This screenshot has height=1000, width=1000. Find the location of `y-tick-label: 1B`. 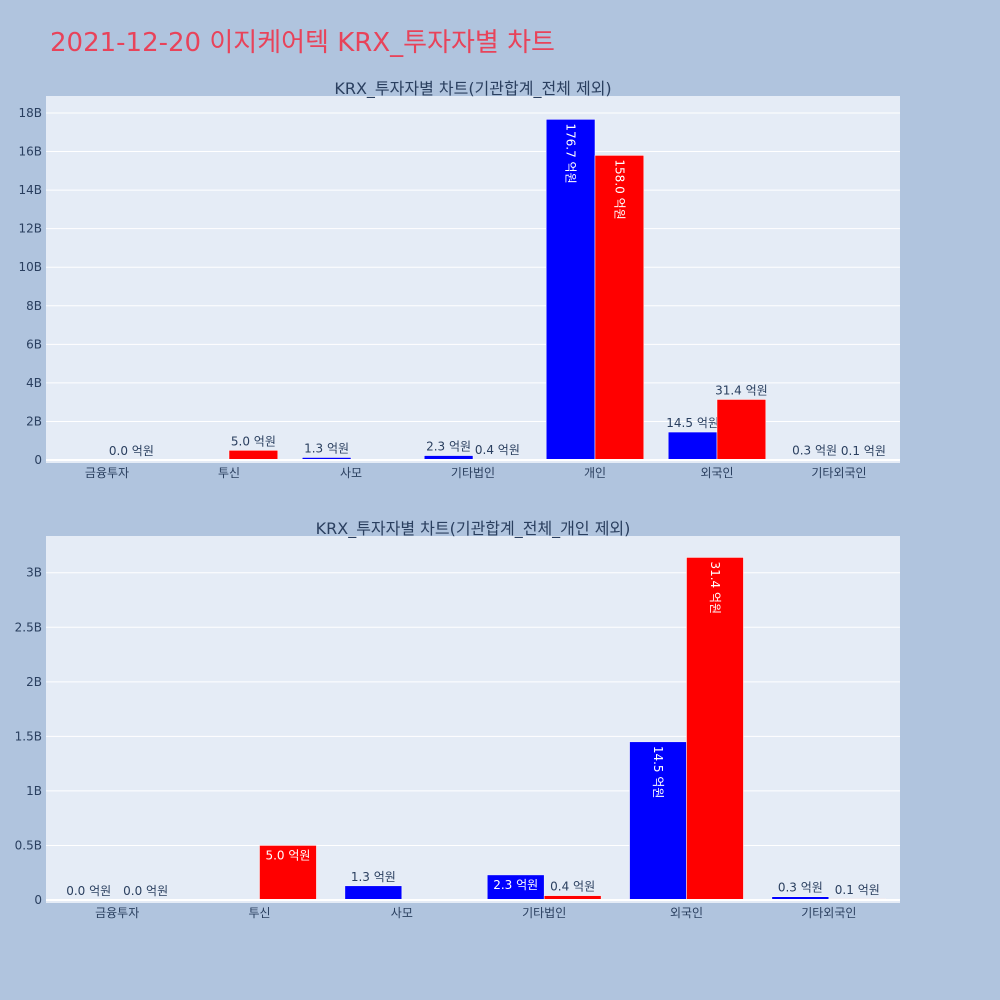

y-tick-label: 1B is located at coordinates (34, 791).